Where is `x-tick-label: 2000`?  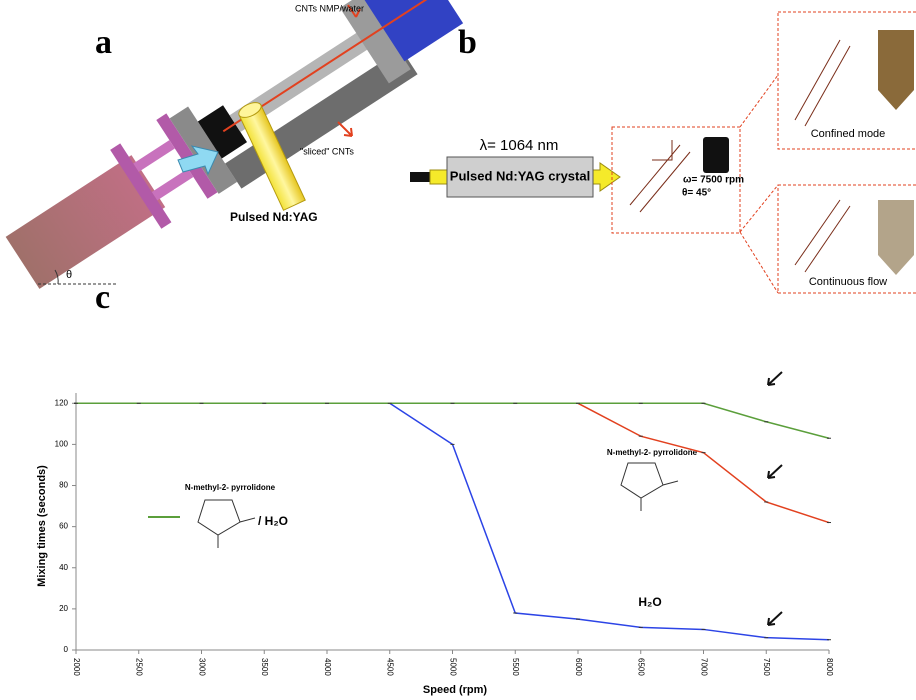
x-tick-label: 2000 is located at coordinates (76, 667).